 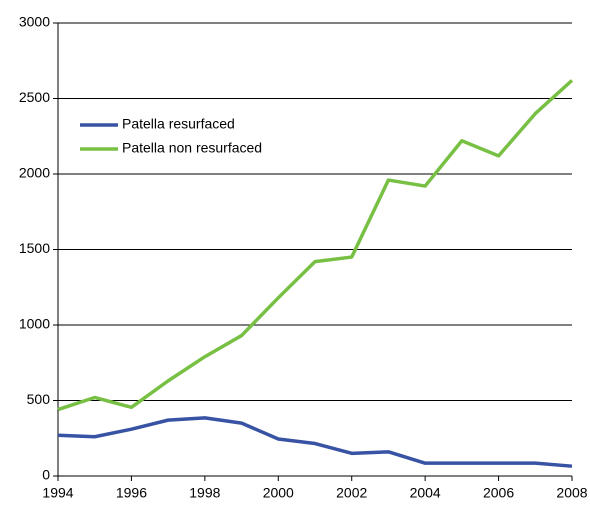 What do you see at coordinates (34, 97) in the screenshot?
I see `y-tick-label: 2500` at bounding box center [34, 97].